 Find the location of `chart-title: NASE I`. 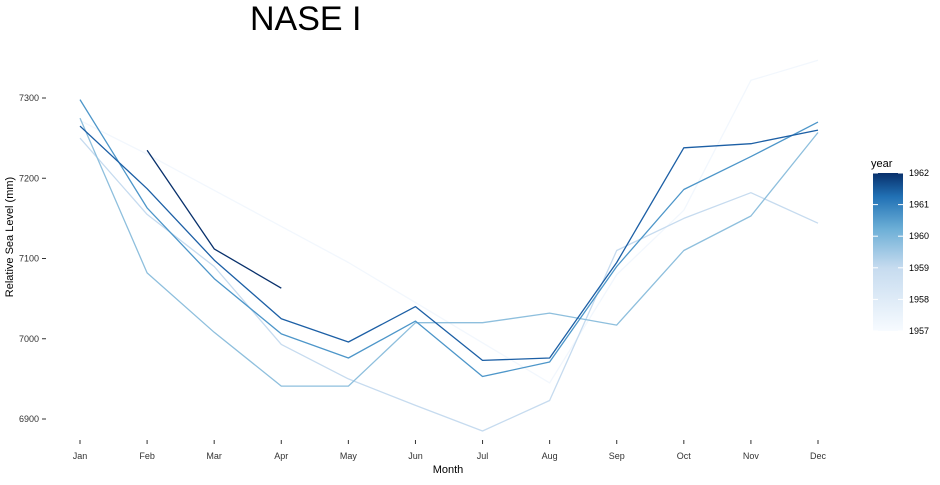

chart-title: NASE I is located at coordinates (306, 19).